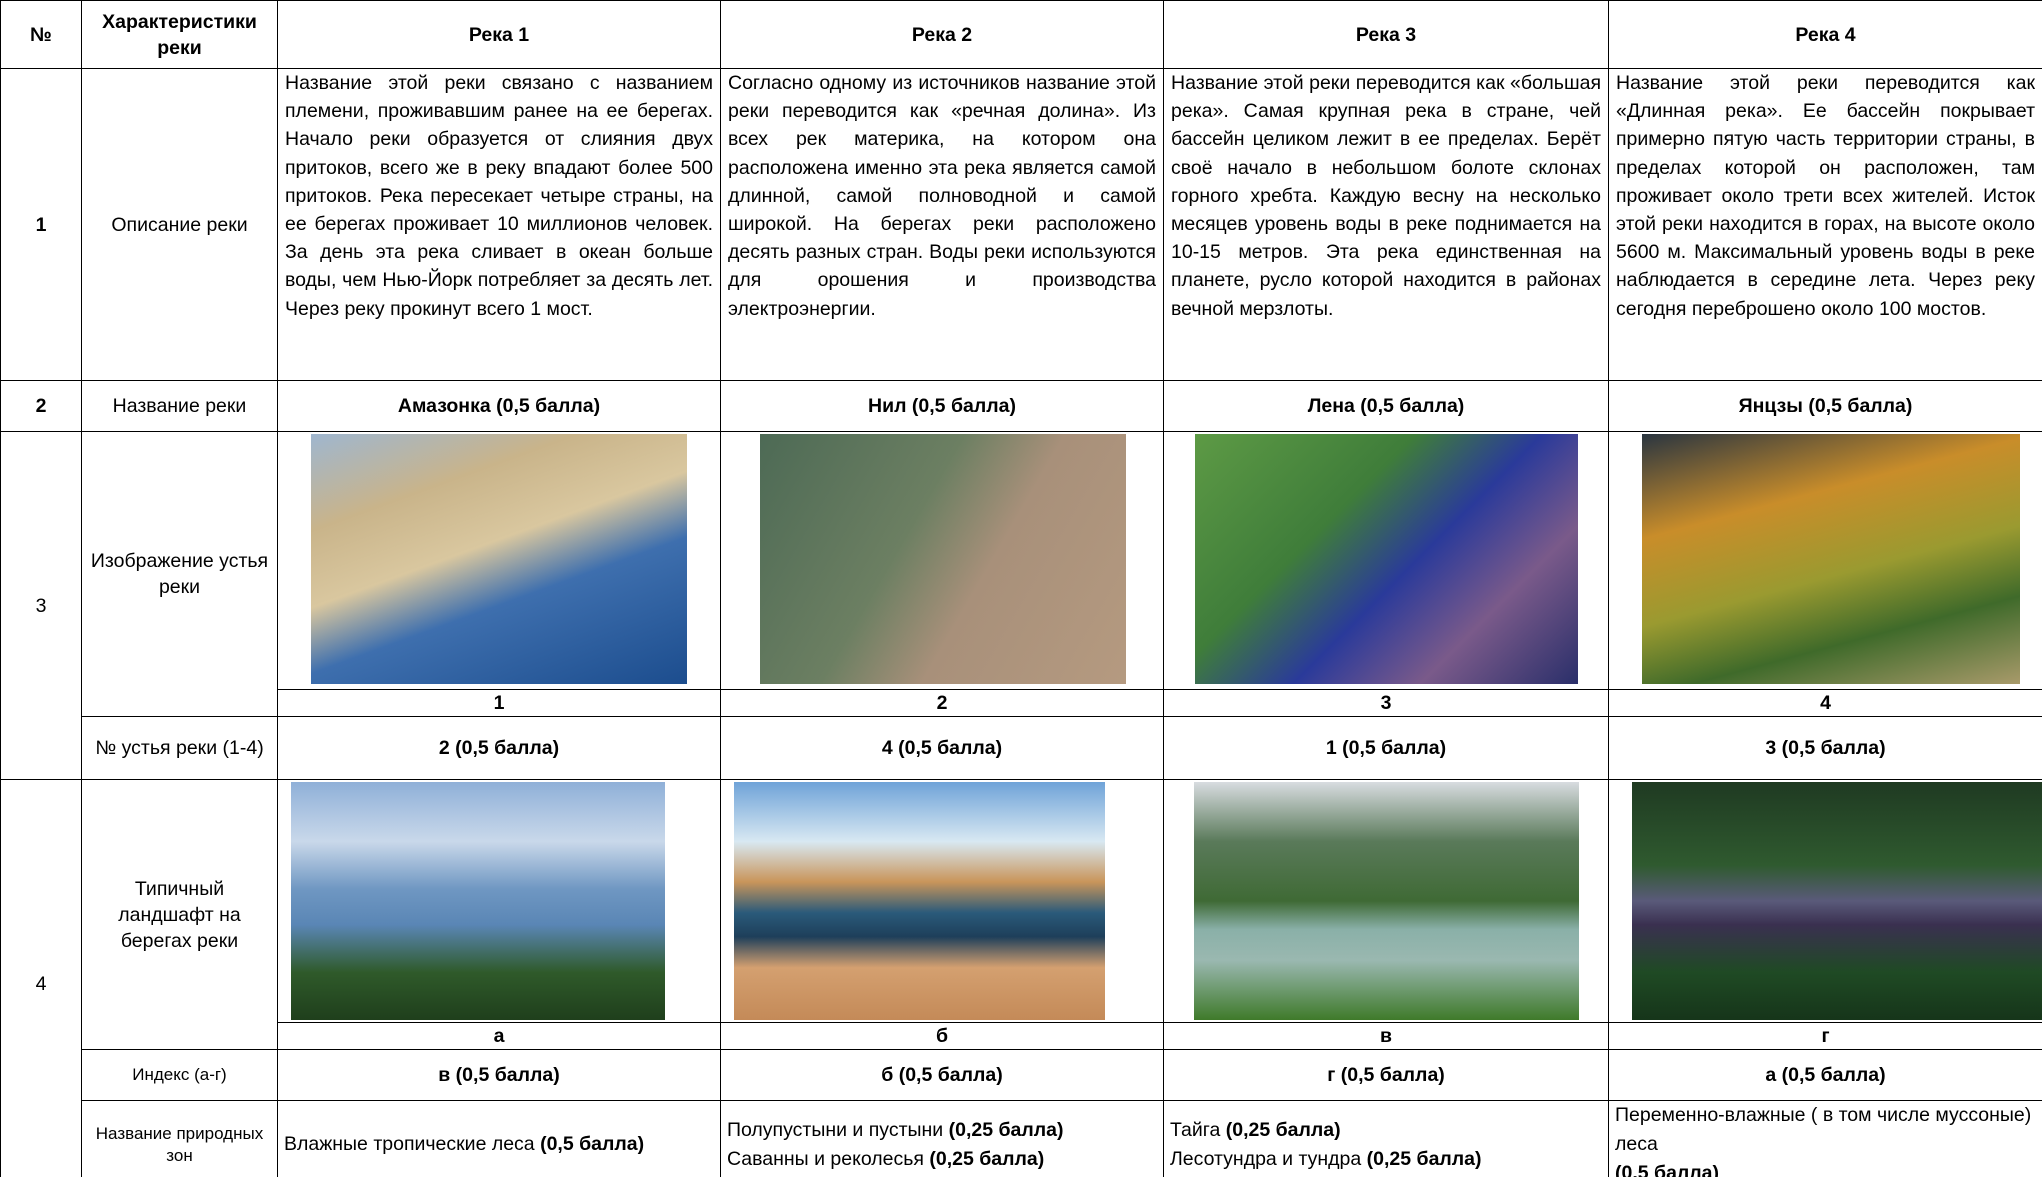  I want to click on row-label: Описание реки, so click(179, 224).